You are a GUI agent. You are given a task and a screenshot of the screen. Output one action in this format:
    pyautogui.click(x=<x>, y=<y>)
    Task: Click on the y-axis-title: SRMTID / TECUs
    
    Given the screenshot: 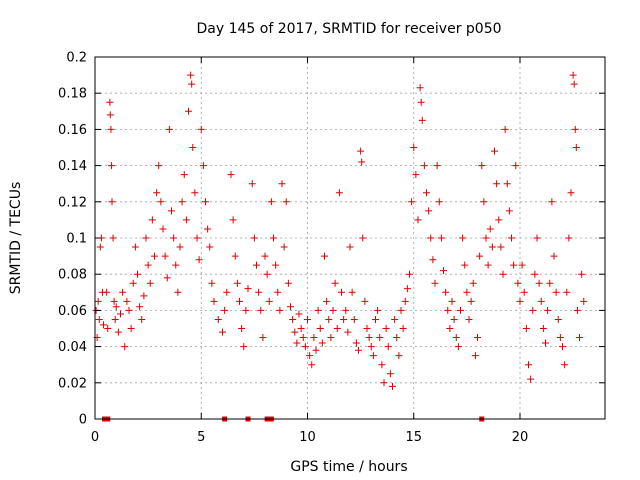 What is the action you would take?
    pyautogui.click(x=16, y=238)
    